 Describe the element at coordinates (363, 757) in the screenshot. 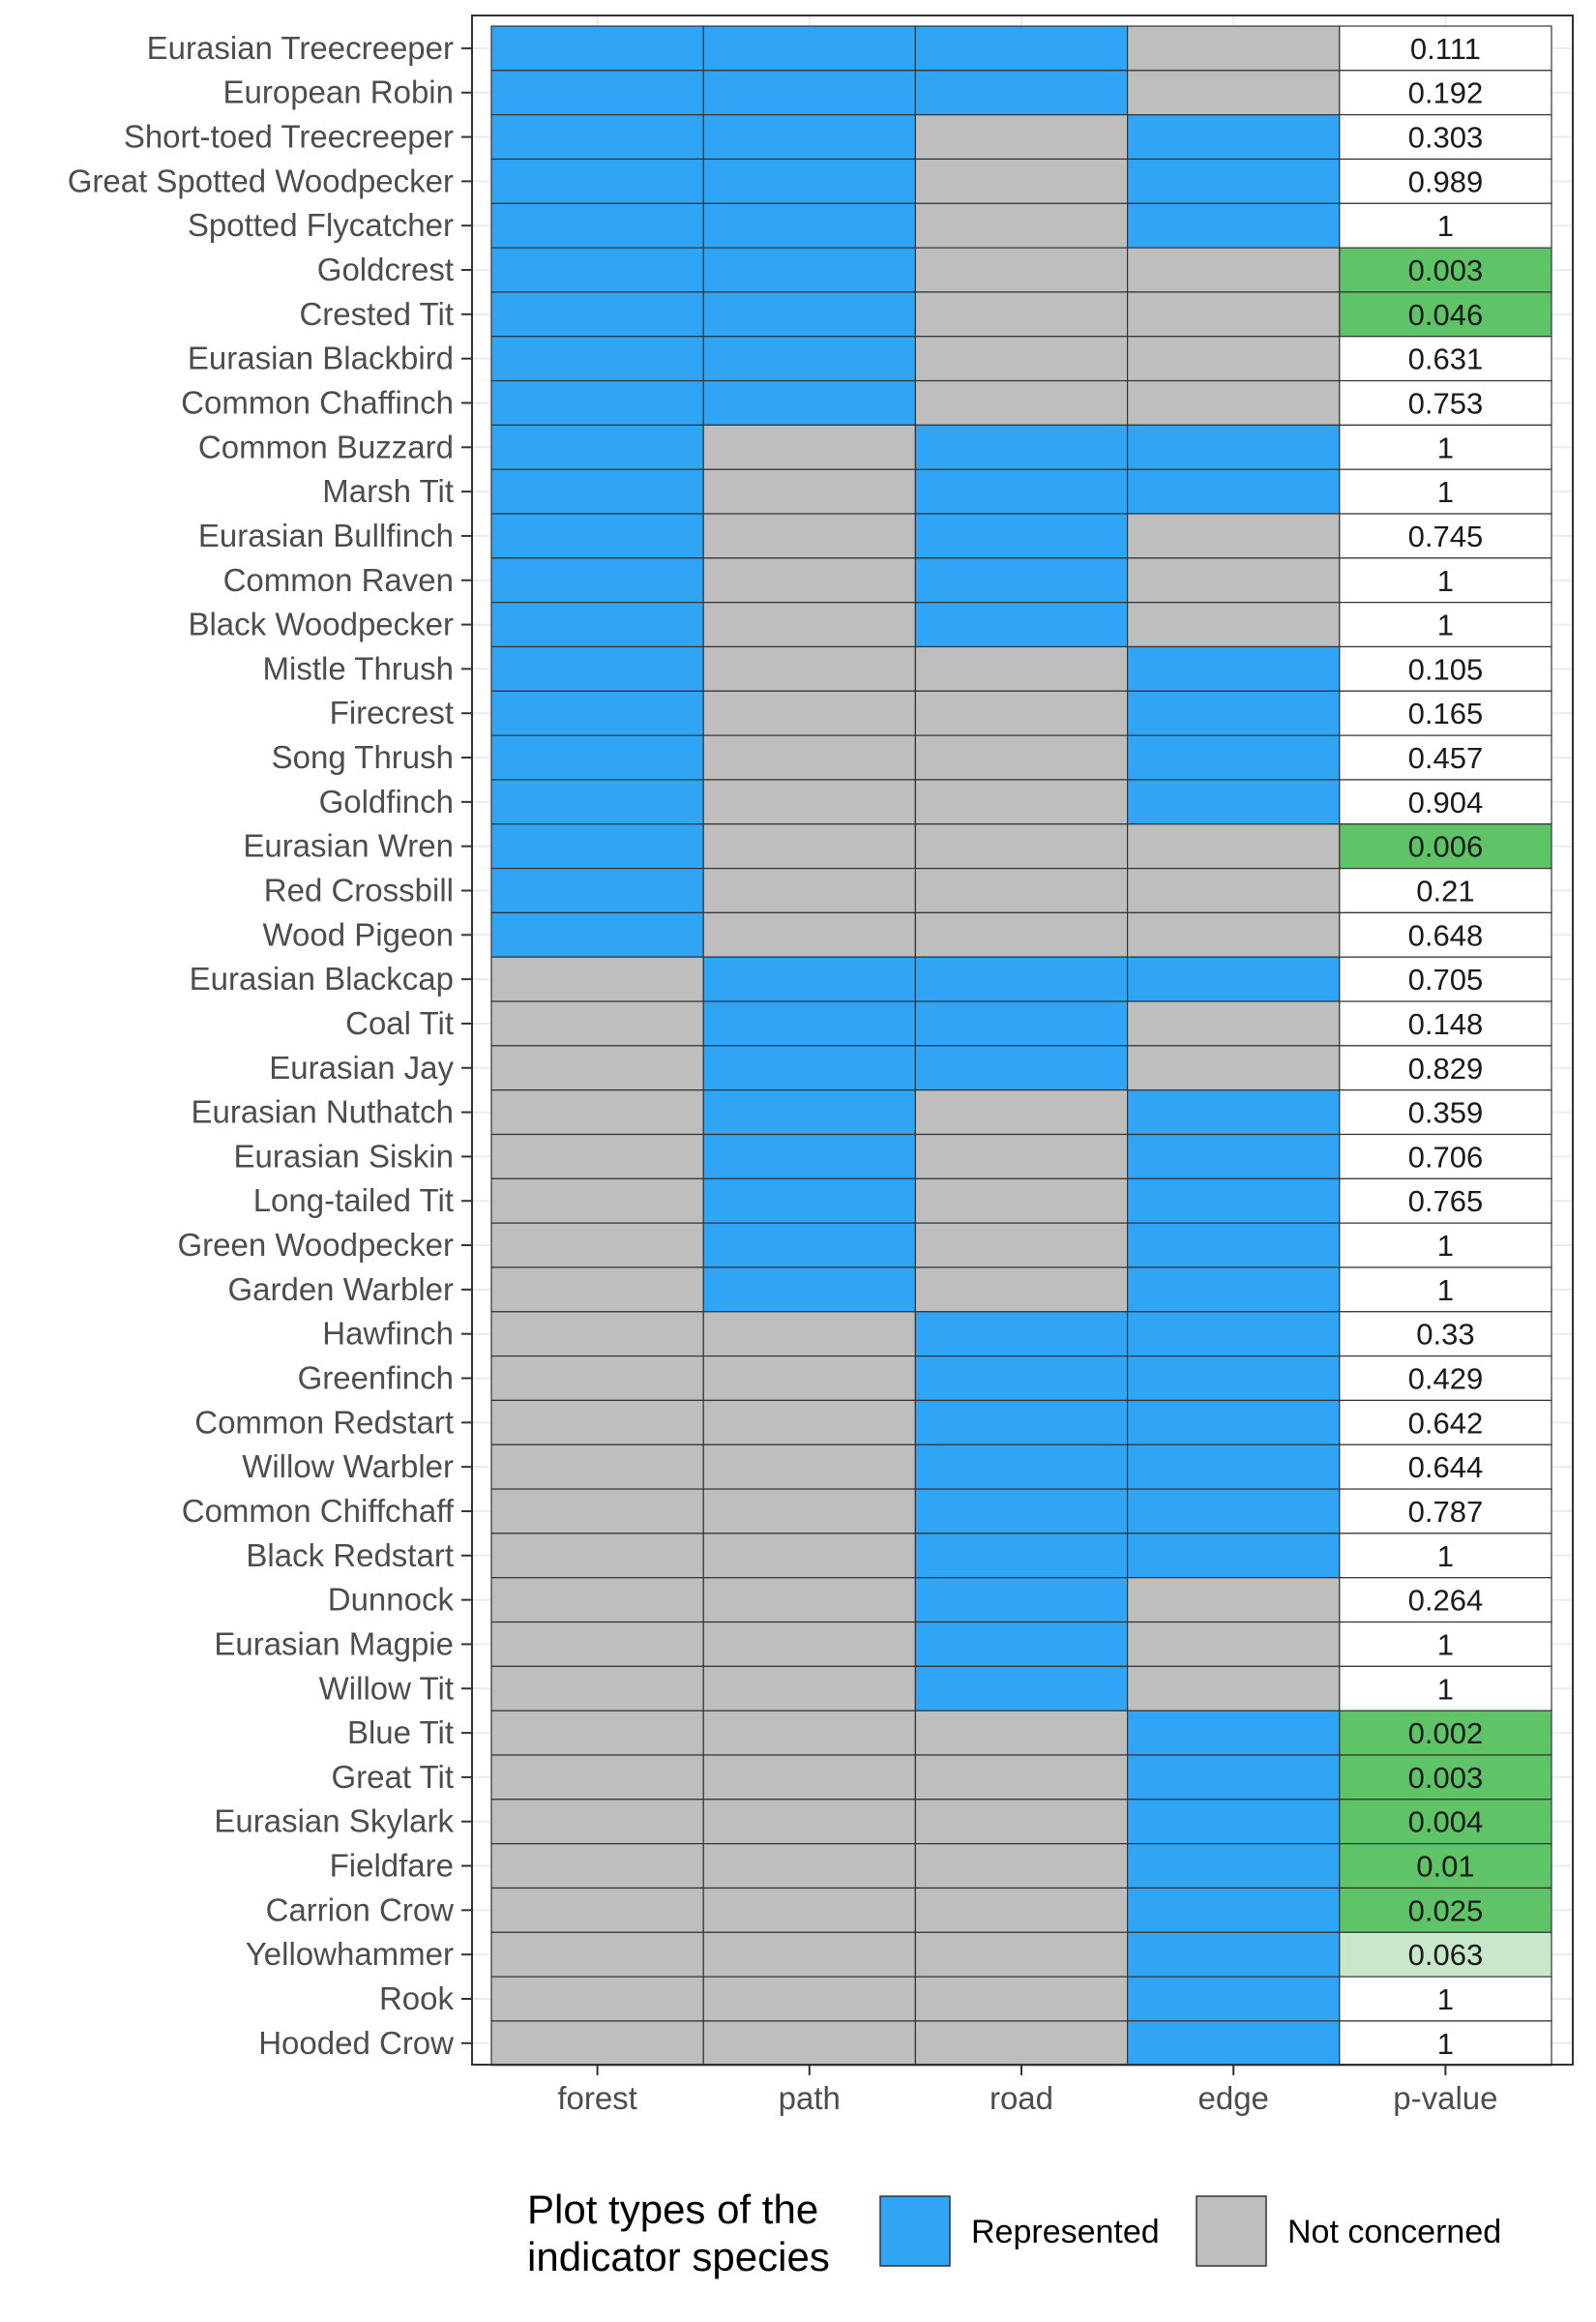

I see `species-label: Song Thrush` at that location.